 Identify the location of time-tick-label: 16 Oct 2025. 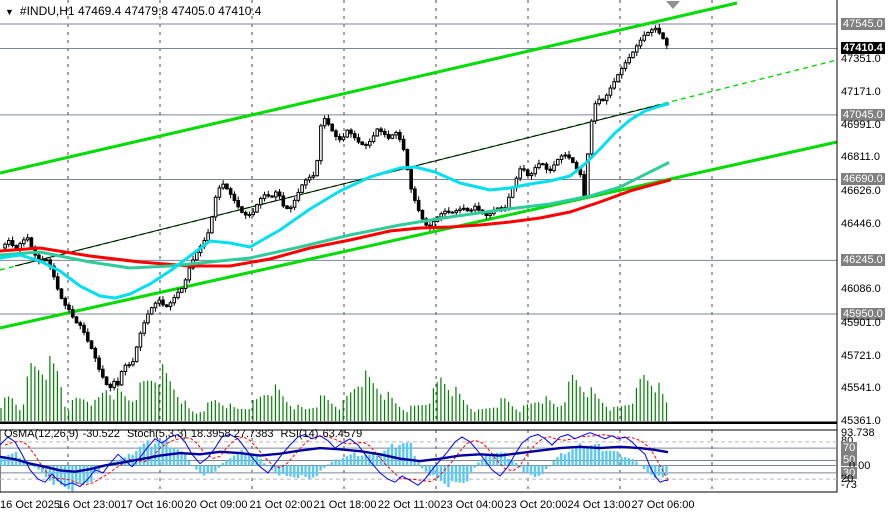
(30, 505).